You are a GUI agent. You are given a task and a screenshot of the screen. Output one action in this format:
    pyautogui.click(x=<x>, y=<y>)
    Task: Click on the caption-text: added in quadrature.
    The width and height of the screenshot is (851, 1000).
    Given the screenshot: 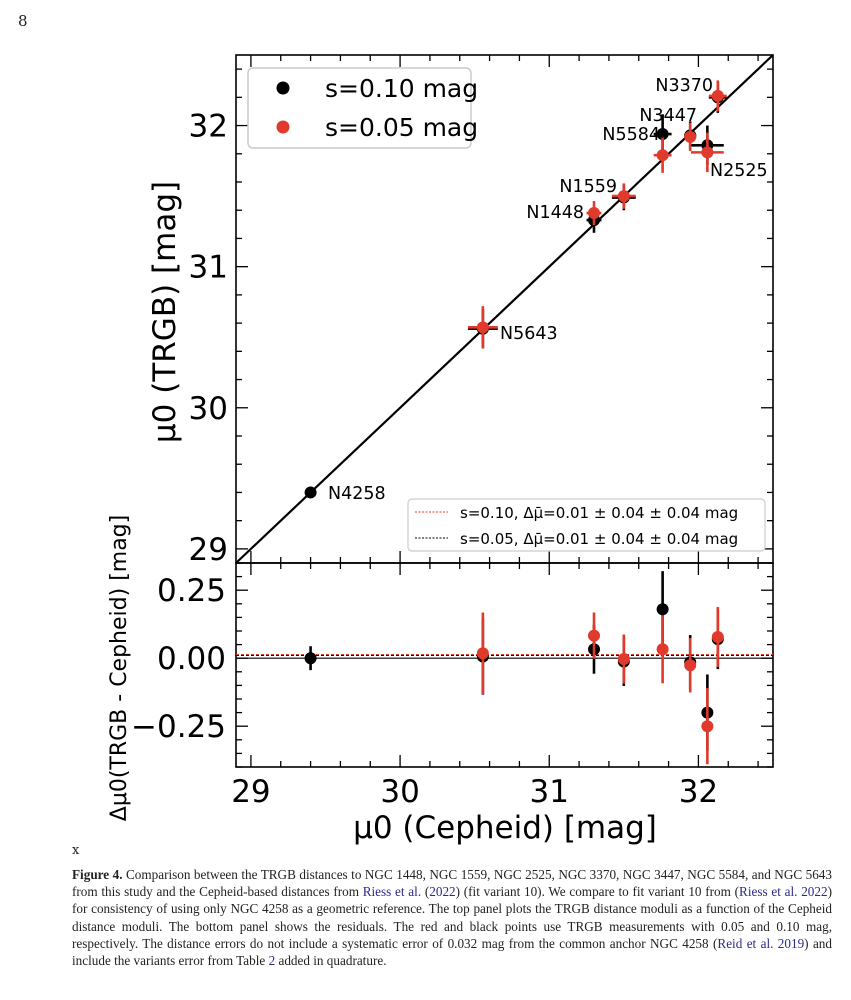 What is the action you would take?
    pyautogui.click(x=331, y=961)
    